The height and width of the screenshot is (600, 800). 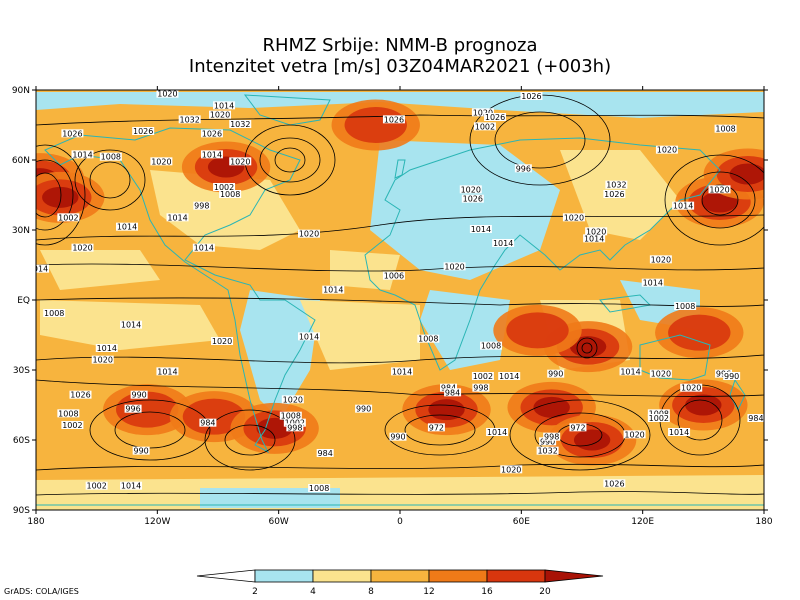 I want to click on map-title-line-1: RHMZ Srbije: NMM-B prognoza, so click(x=400, y=45).